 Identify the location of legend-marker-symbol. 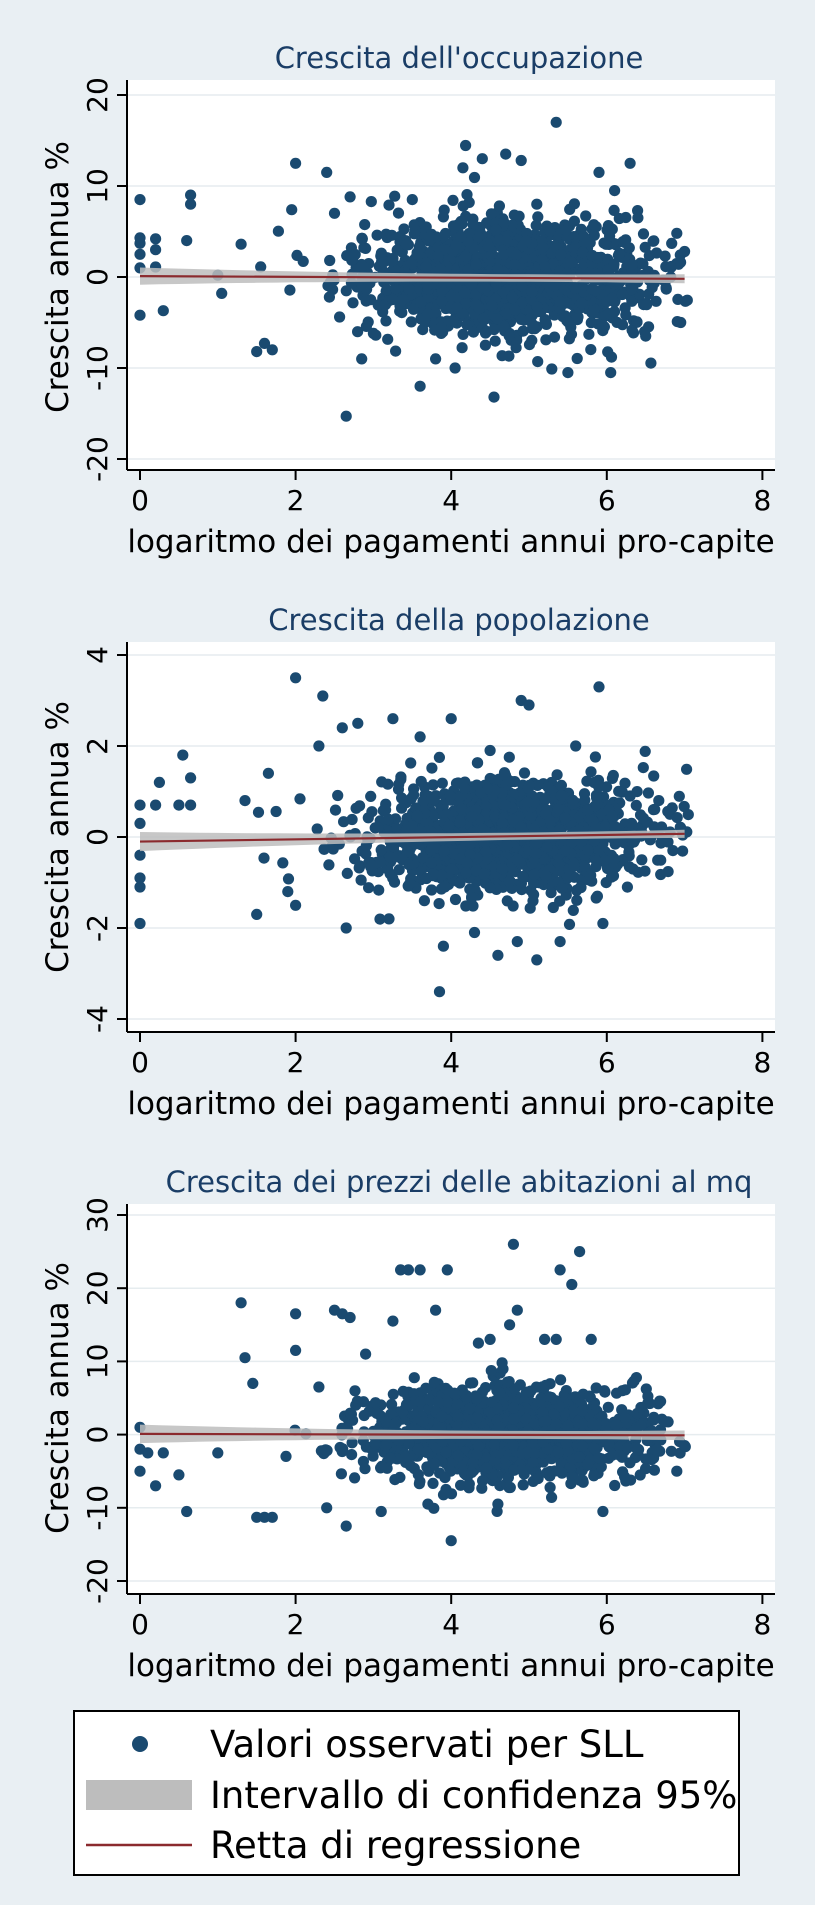
(140, 1744).